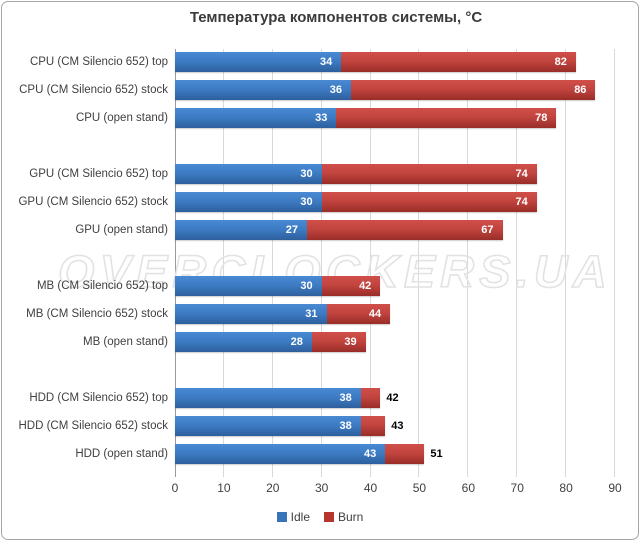 This screenshot has height=541, width=640. I want to click on idle-bar-segment: 28, so click(243, 342).